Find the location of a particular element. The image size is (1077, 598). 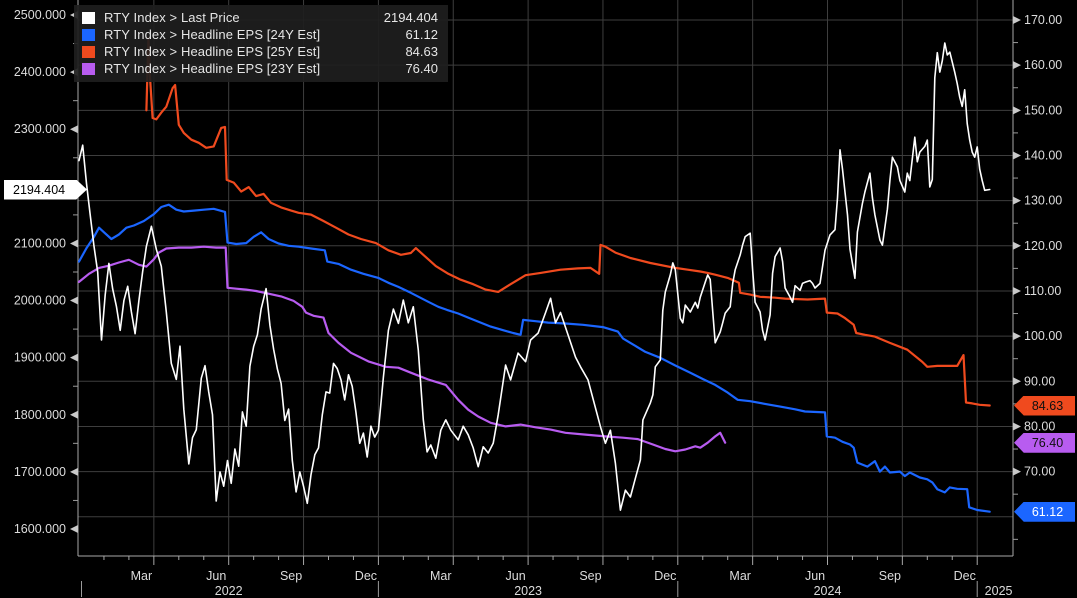

legend-row-2: RTY Index > Headline EPS [25Y Est] 84.63 is located at coordinates (260, 51).